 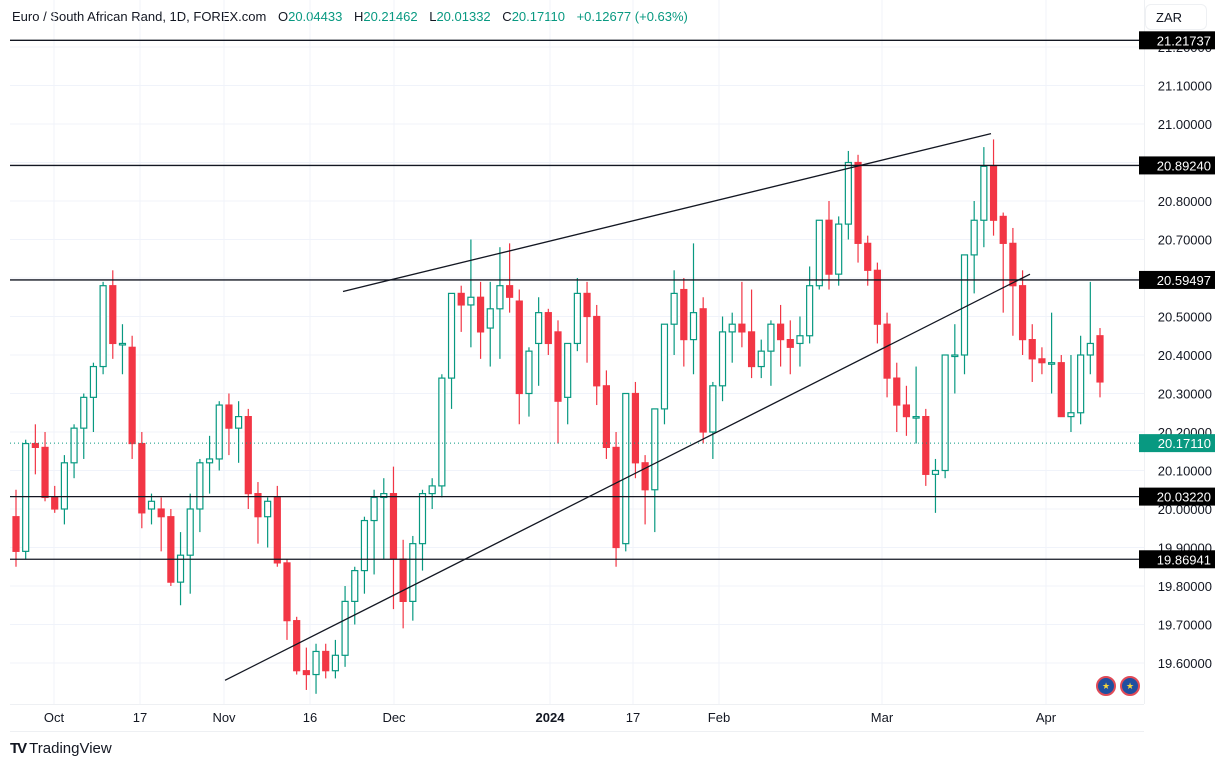 What do you see at coordinates (1176, 17) in the screenshot?
I see `currency-button: ZAR` at bounding box center [1176, 17].